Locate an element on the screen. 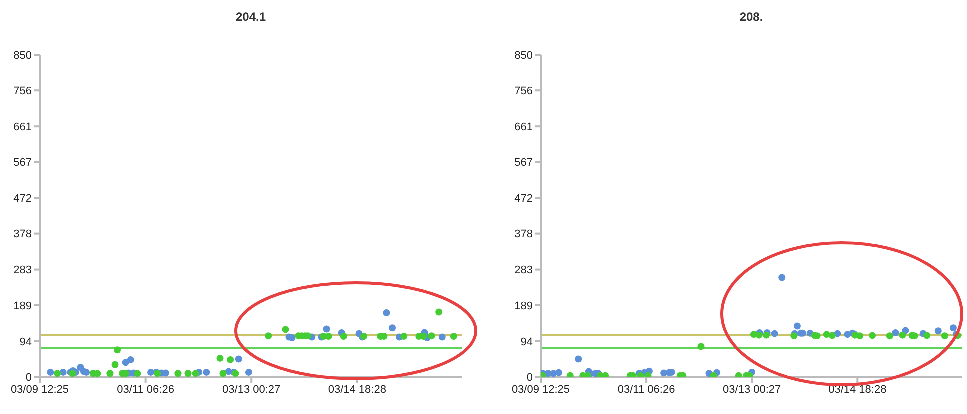 The image size is (967, 414). chart-title: 208. is located at coordinates (751, 17).